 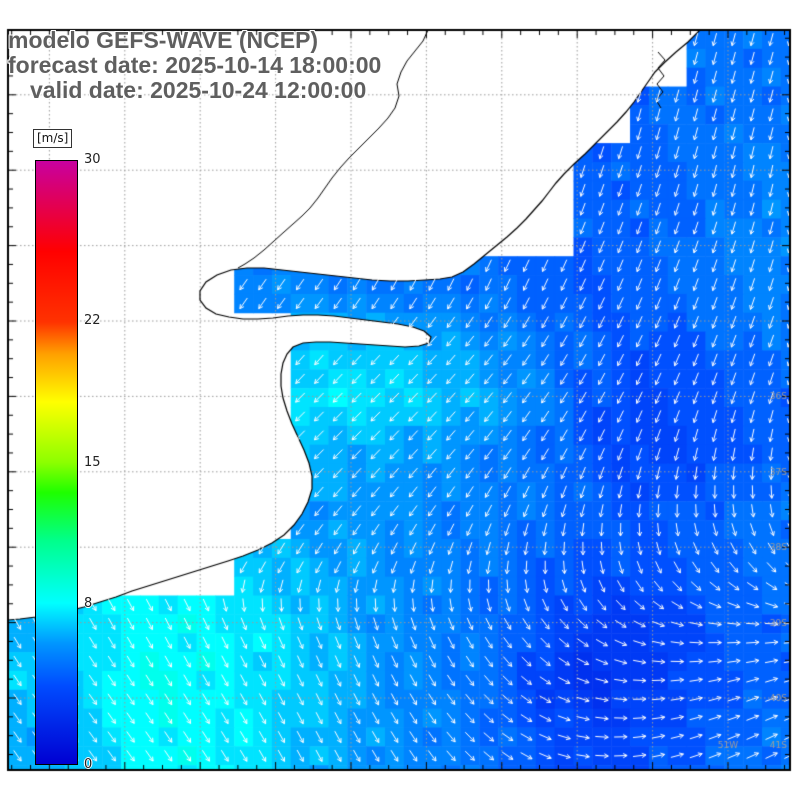 I want to click on model-title: modelo GEFS-WAVE (NCEP), so click(x=163, y=40).